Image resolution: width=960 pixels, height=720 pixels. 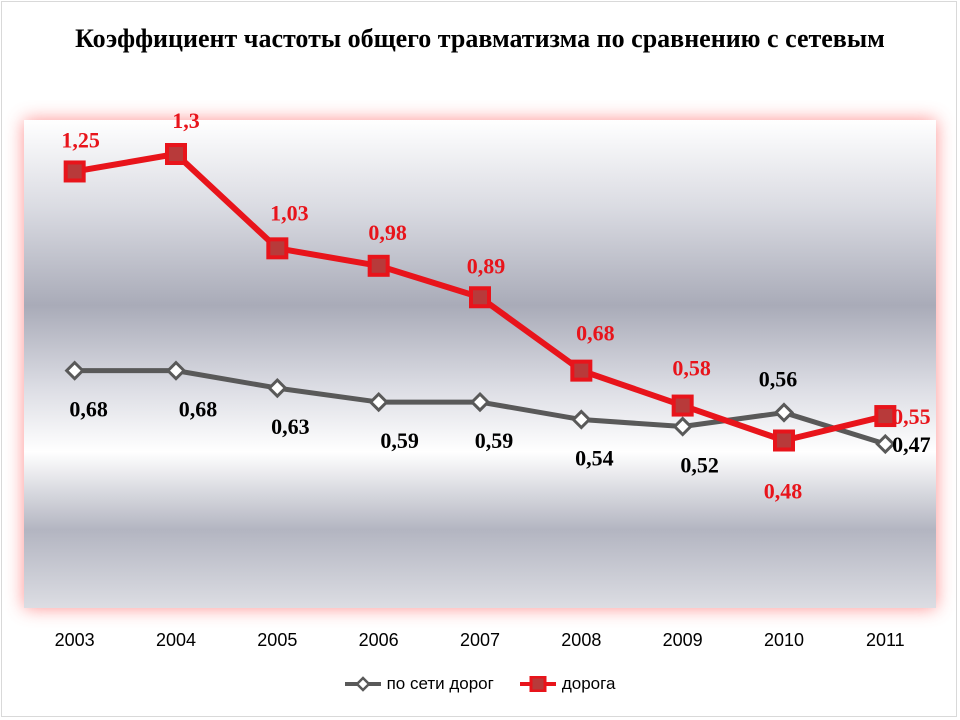 I want to click on x-tick-label-2011: 2011, so click(x=885, y=640).